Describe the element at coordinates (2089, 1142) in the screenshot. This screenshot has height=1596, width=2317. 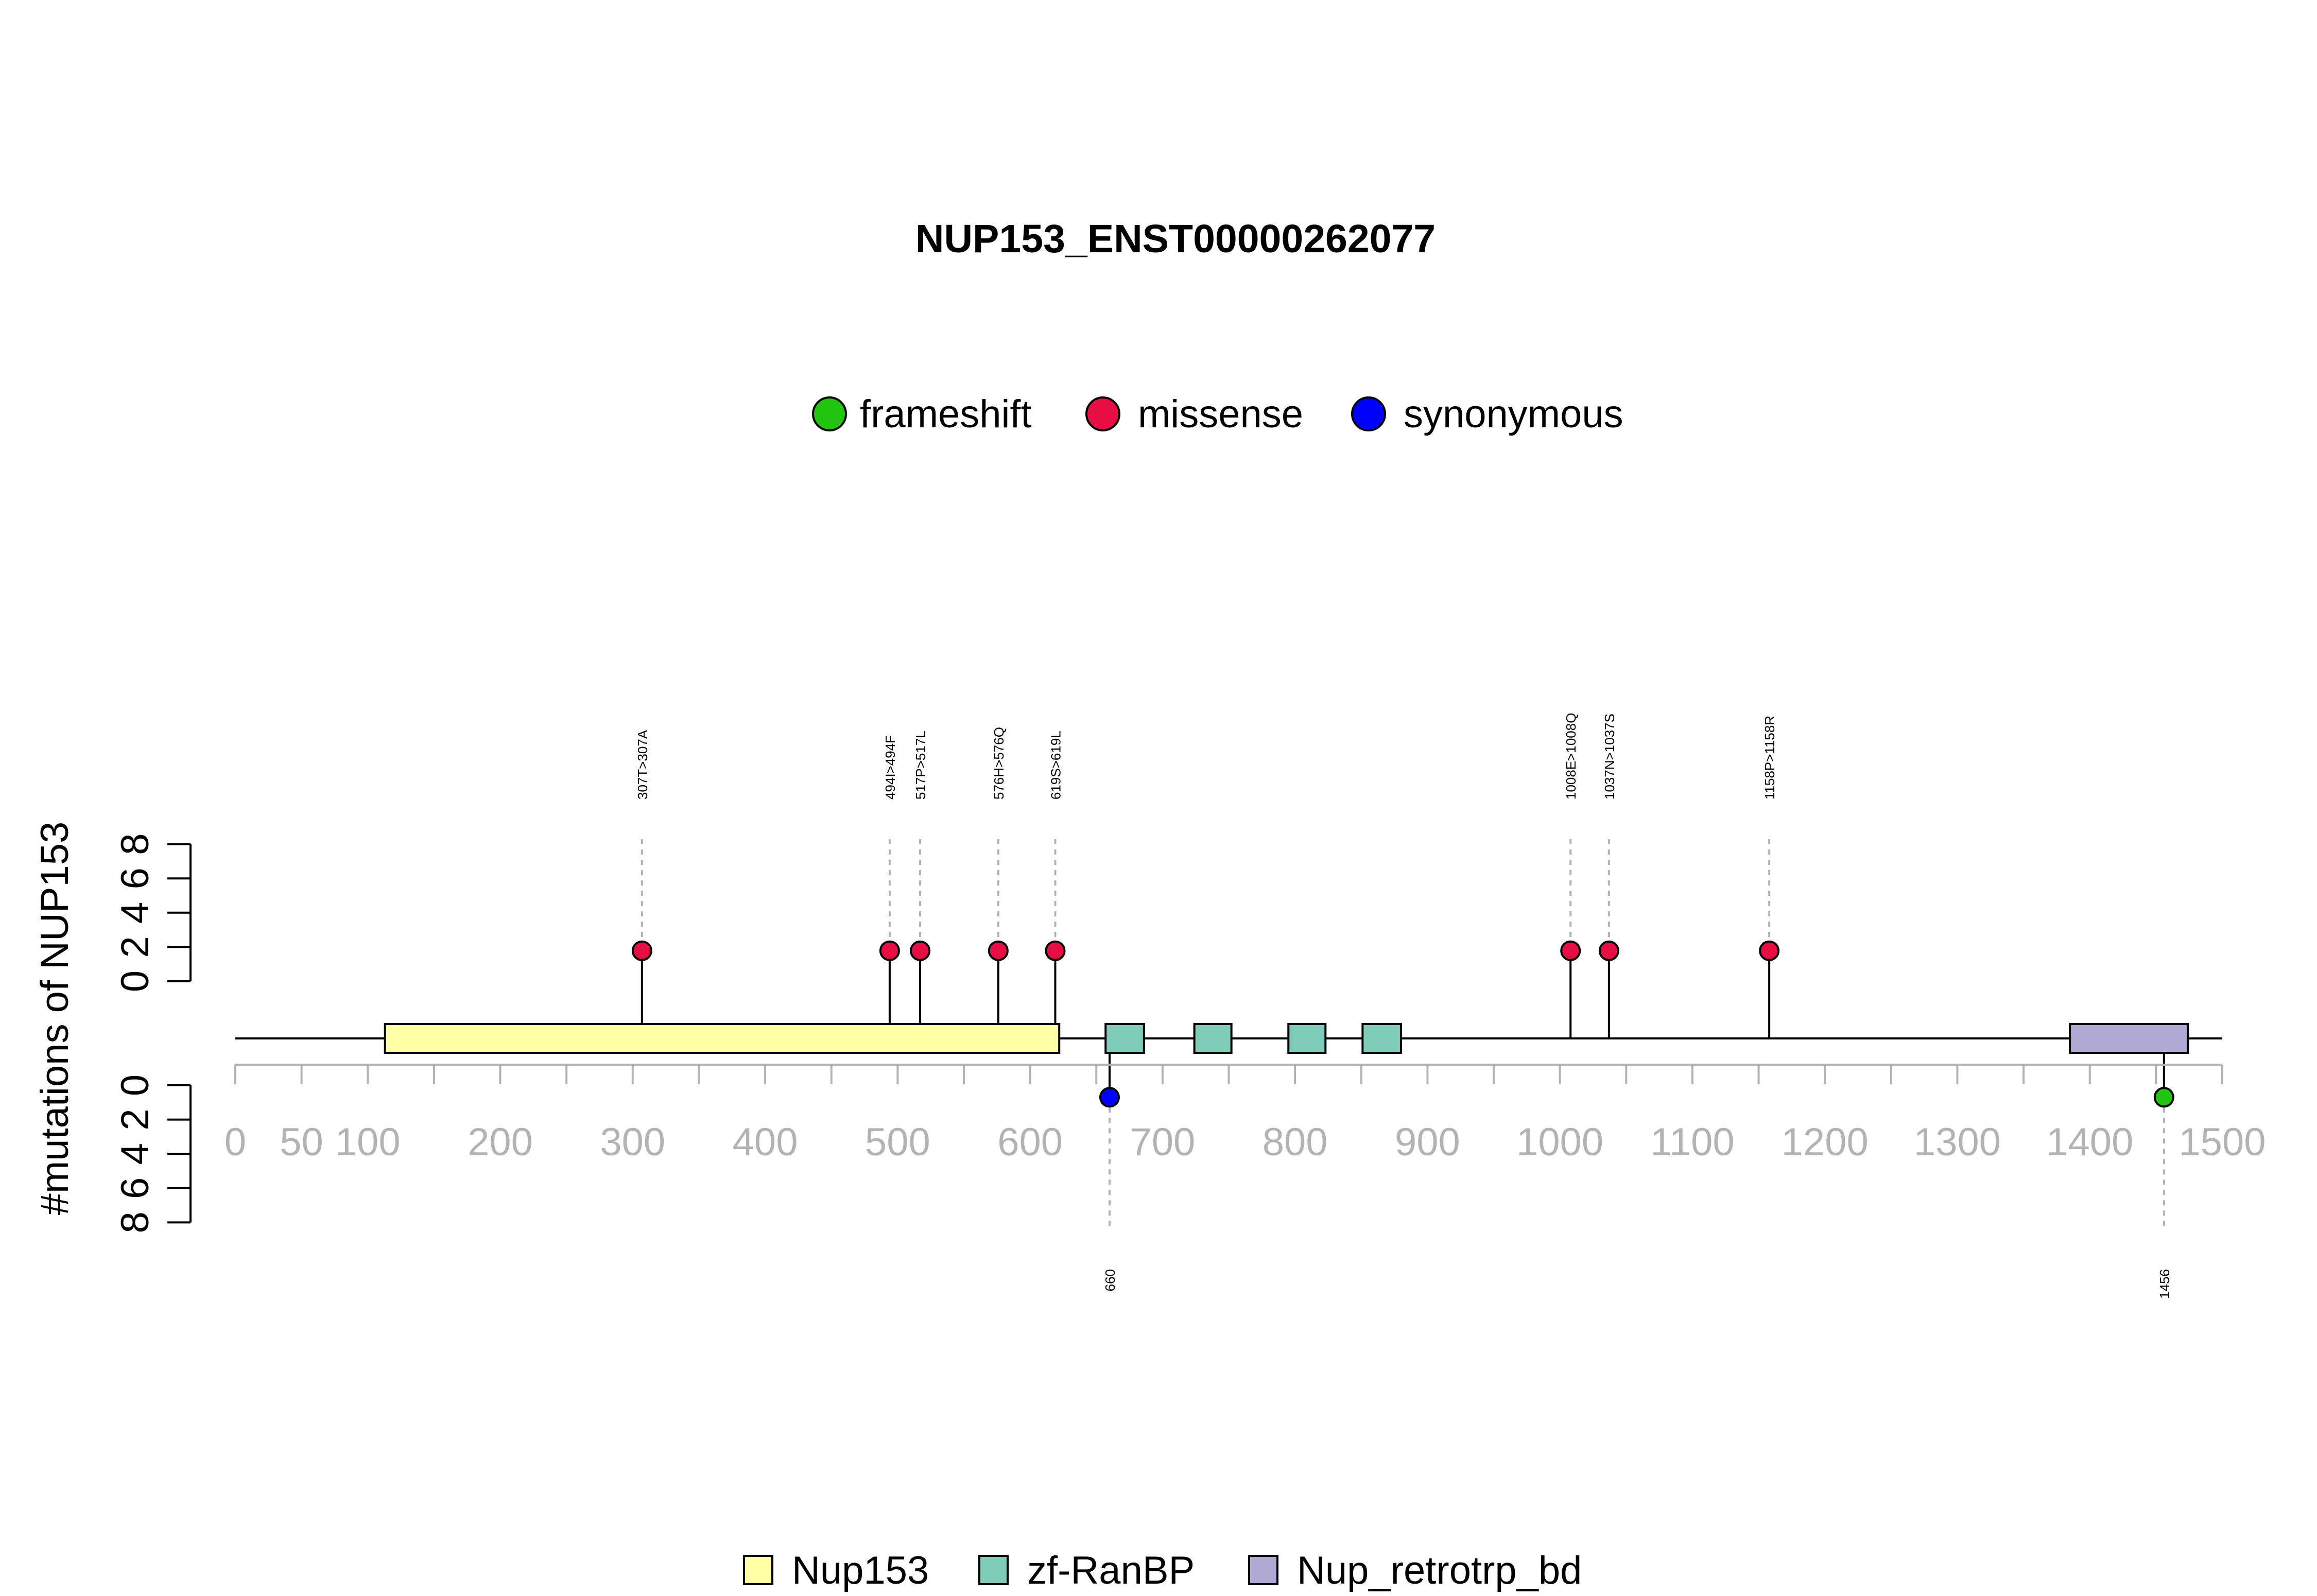
I see `x-tick-label-1400: 1400` at that location.